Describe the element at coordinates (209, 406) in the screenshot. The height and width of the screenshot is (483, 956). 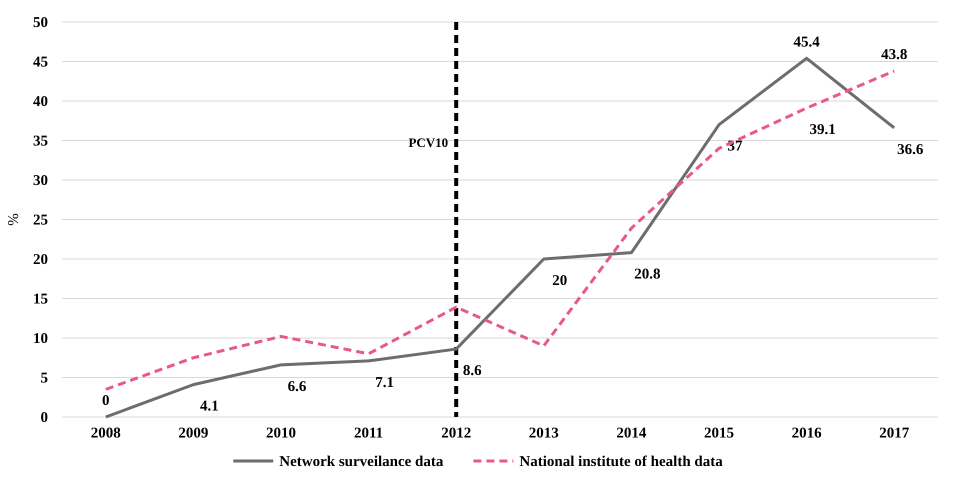
I see `data-label: 4.1` at that location.